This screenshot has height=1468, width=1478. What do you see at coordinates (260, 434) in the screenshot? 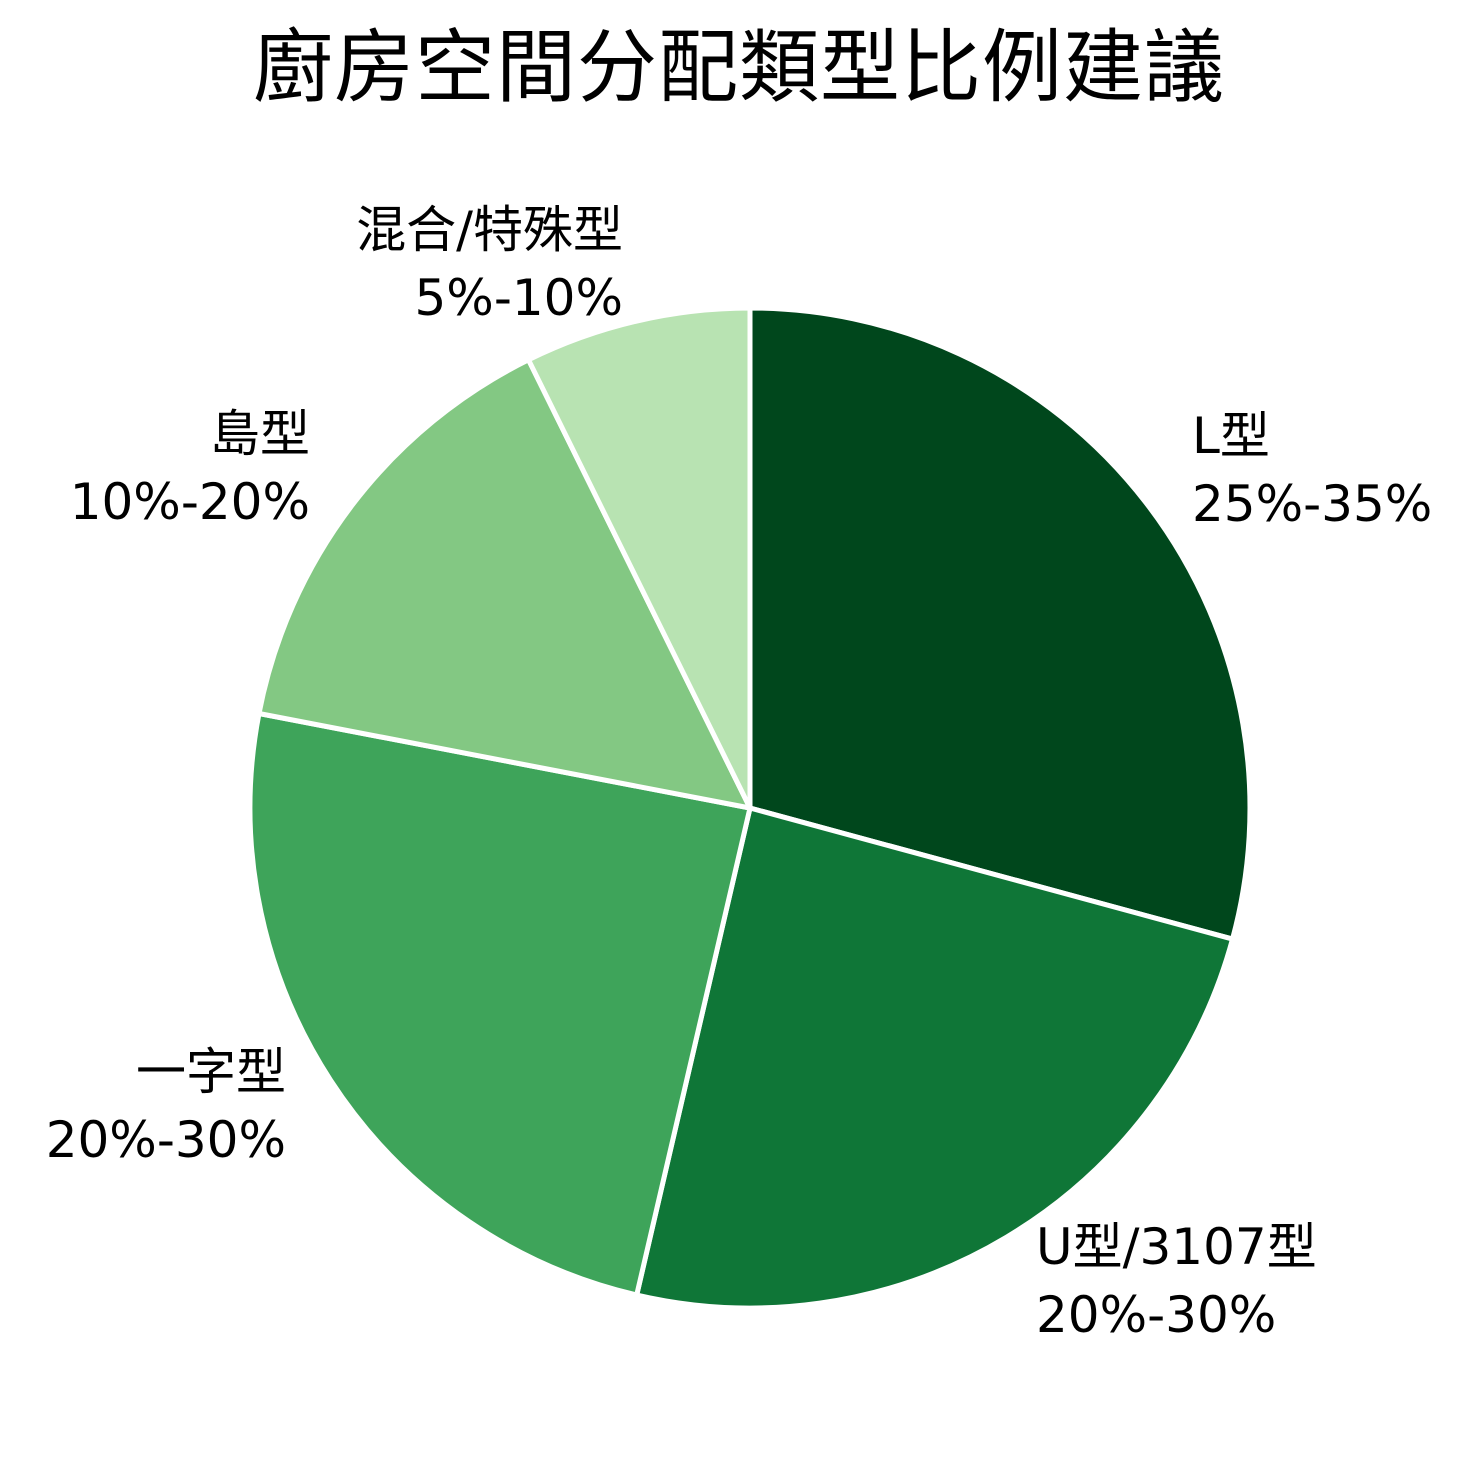
I see `label-island-name: 島型` at bounding box center [260, 434].